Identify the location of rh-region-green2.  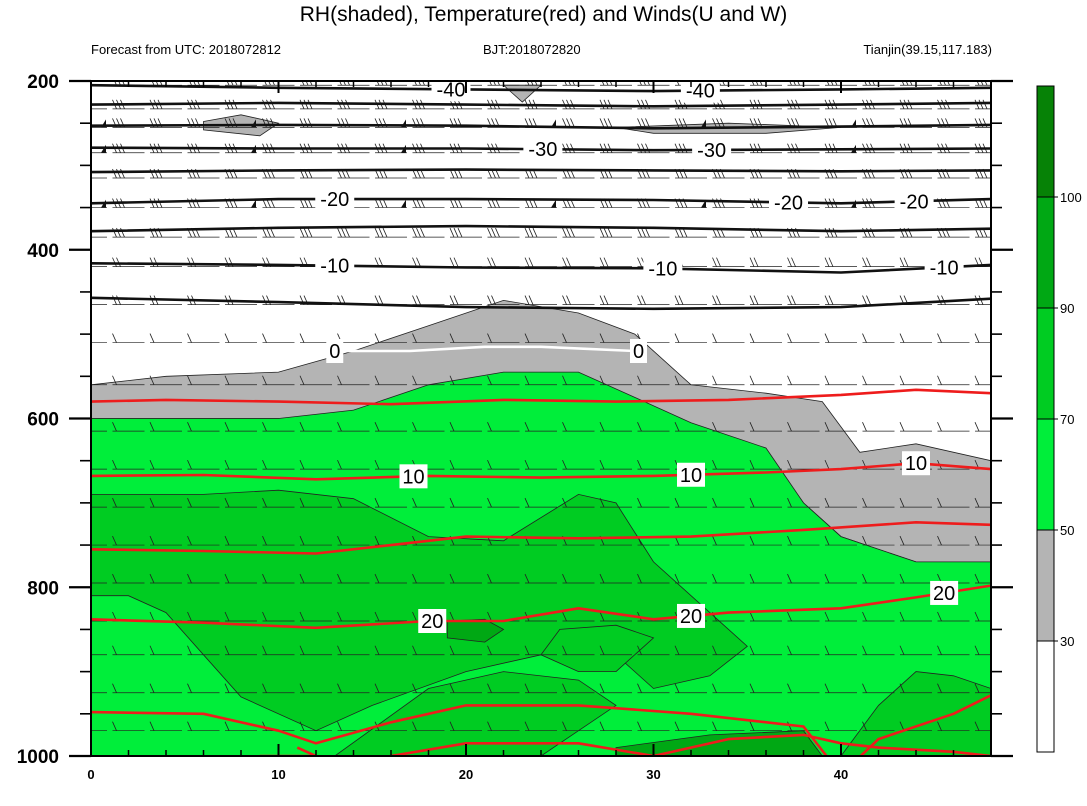
(597, 648).